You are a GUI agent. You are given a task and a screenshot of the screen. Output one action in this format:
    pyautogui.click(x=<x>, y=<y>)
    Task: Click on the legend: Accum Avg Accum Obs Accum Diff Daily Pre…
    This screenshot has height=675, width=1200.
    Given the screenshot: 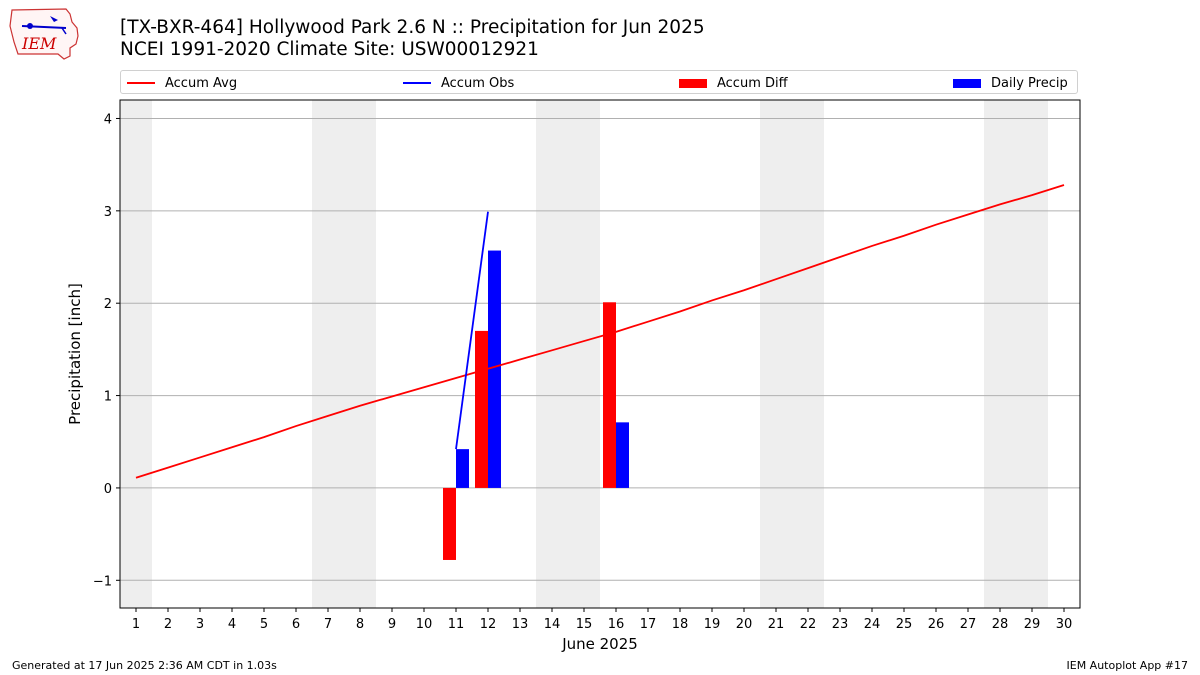 What is the action you would take?
    pyautogui.click(x=599, y=82)
    